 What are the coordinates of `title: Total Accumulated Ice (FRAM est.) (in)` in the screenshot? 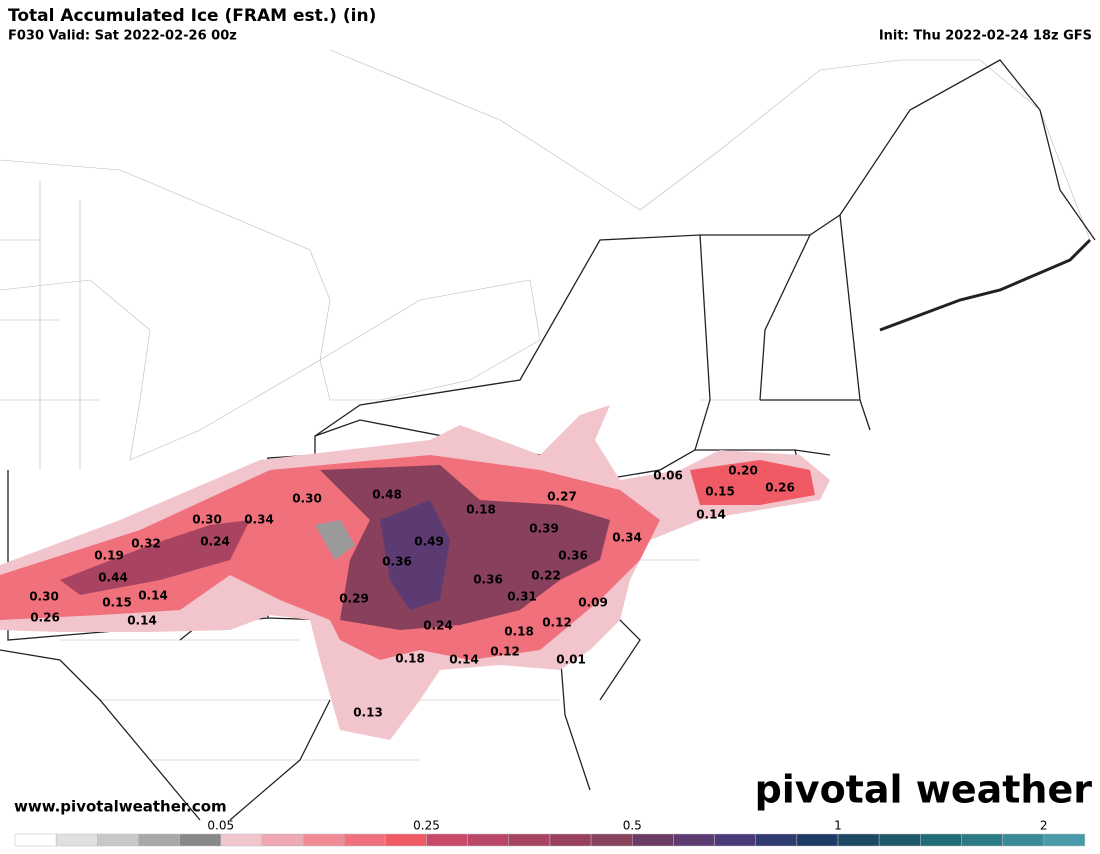 It's located at (192, 16).